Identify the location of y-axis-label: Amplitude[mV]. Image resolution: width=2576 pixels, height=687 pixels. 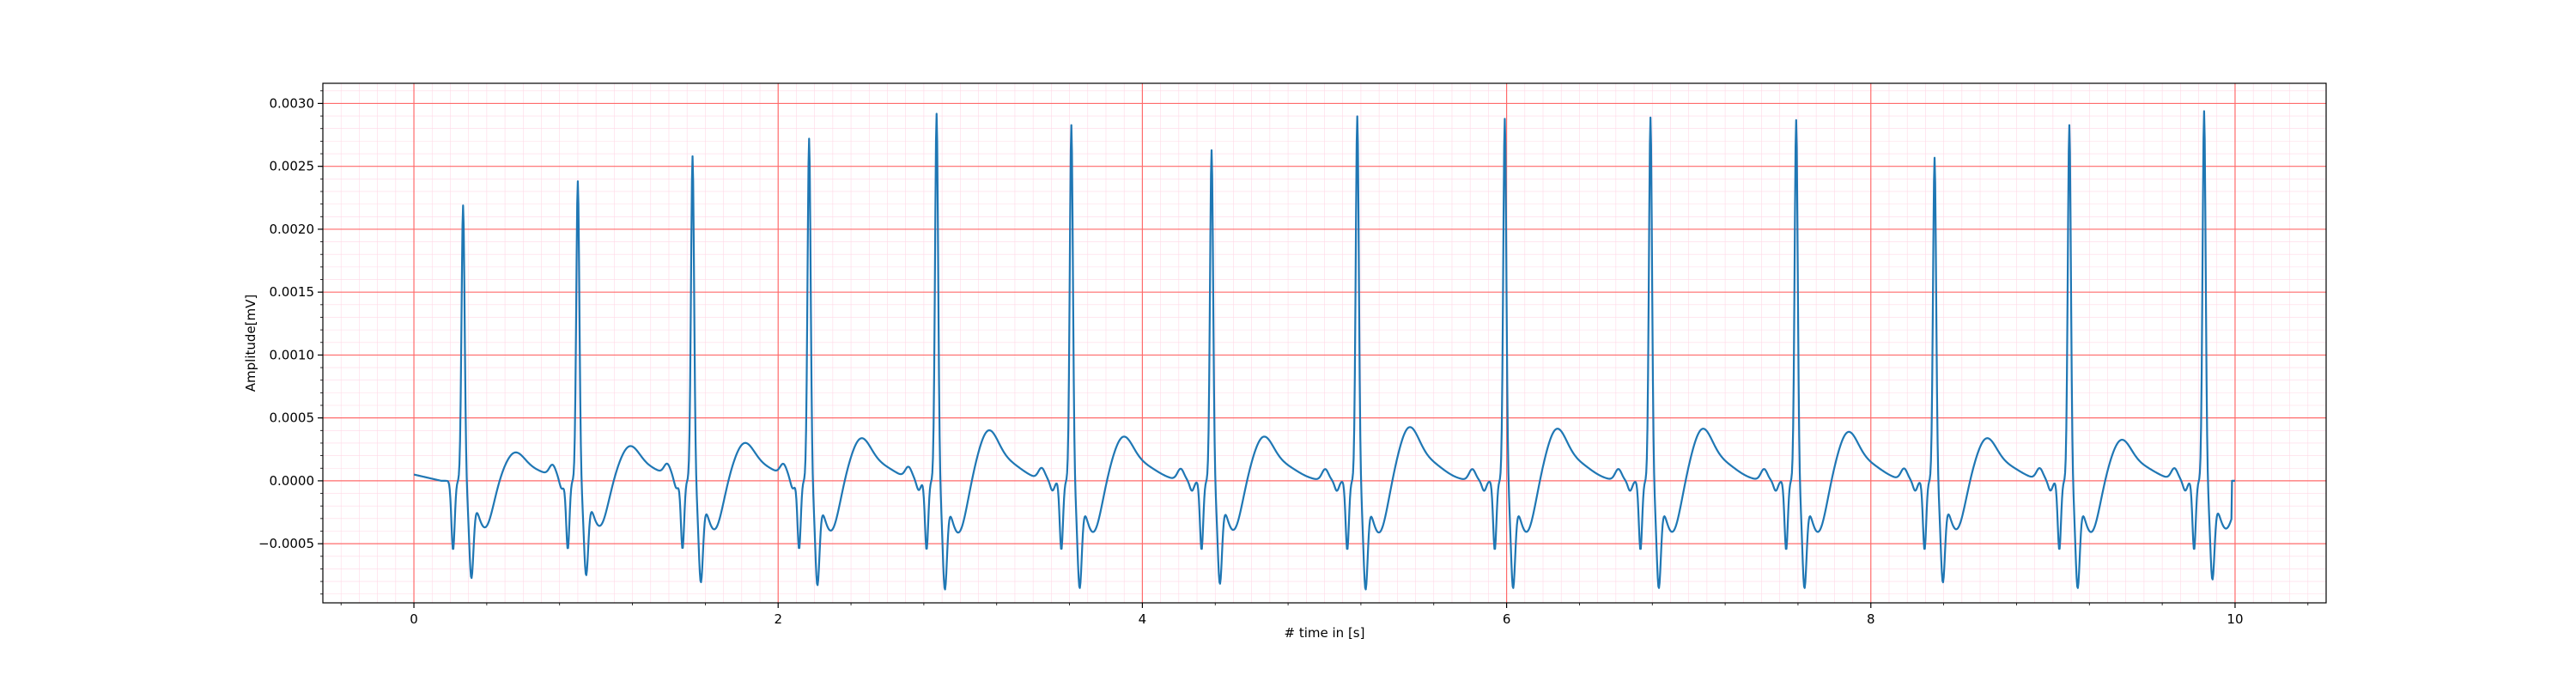
(251, 343).